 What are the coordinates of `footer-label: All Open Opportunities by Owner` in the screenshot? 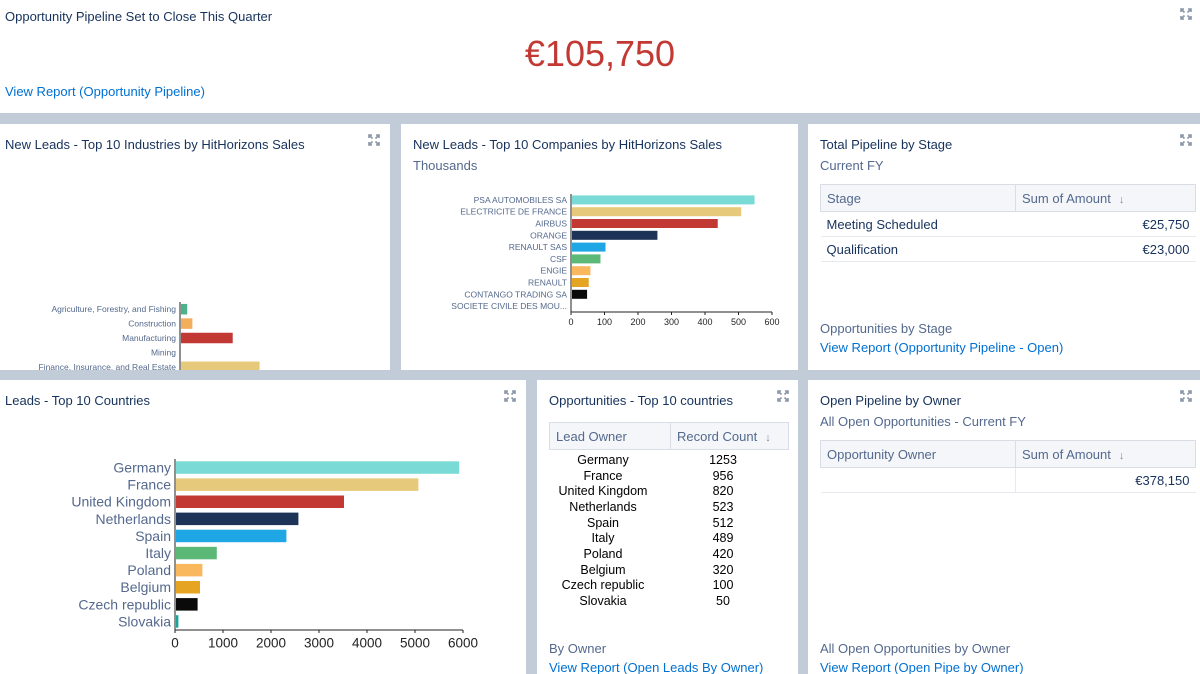 It's located at (915, 648).